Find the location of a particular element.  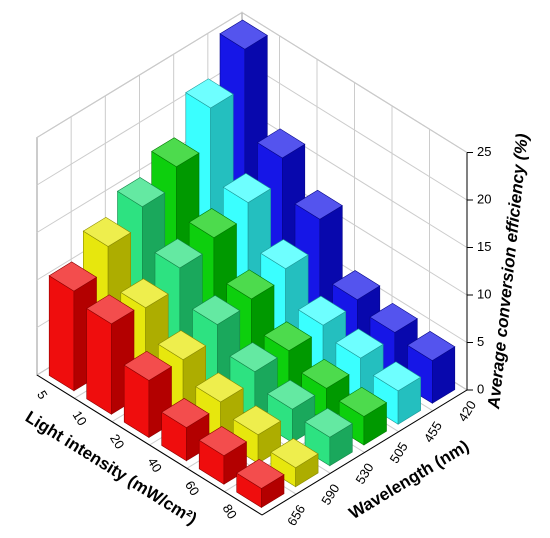

x-tick-label: 20 is located at coordinates (117, 441).